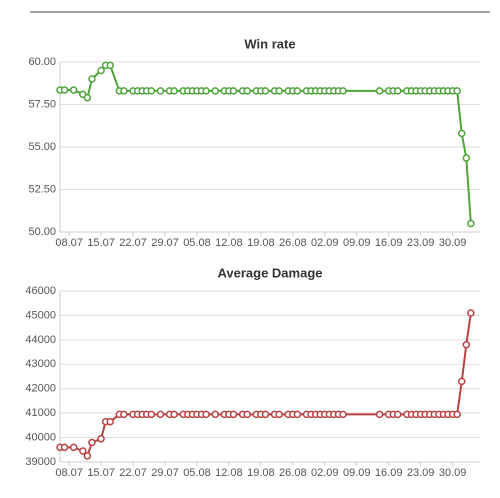  Describe the element at coordinates (40, 364) in the screenshot. I see `y-tick-label: 43000` at that location.